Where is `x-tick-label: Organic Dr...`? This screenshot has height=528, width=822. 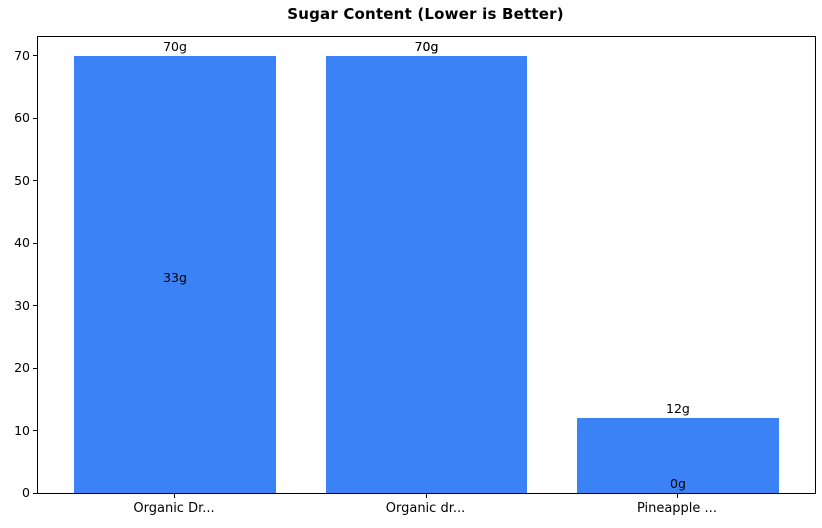
x-tick-label: Organic Dr... is located at coordinates (174, 508).